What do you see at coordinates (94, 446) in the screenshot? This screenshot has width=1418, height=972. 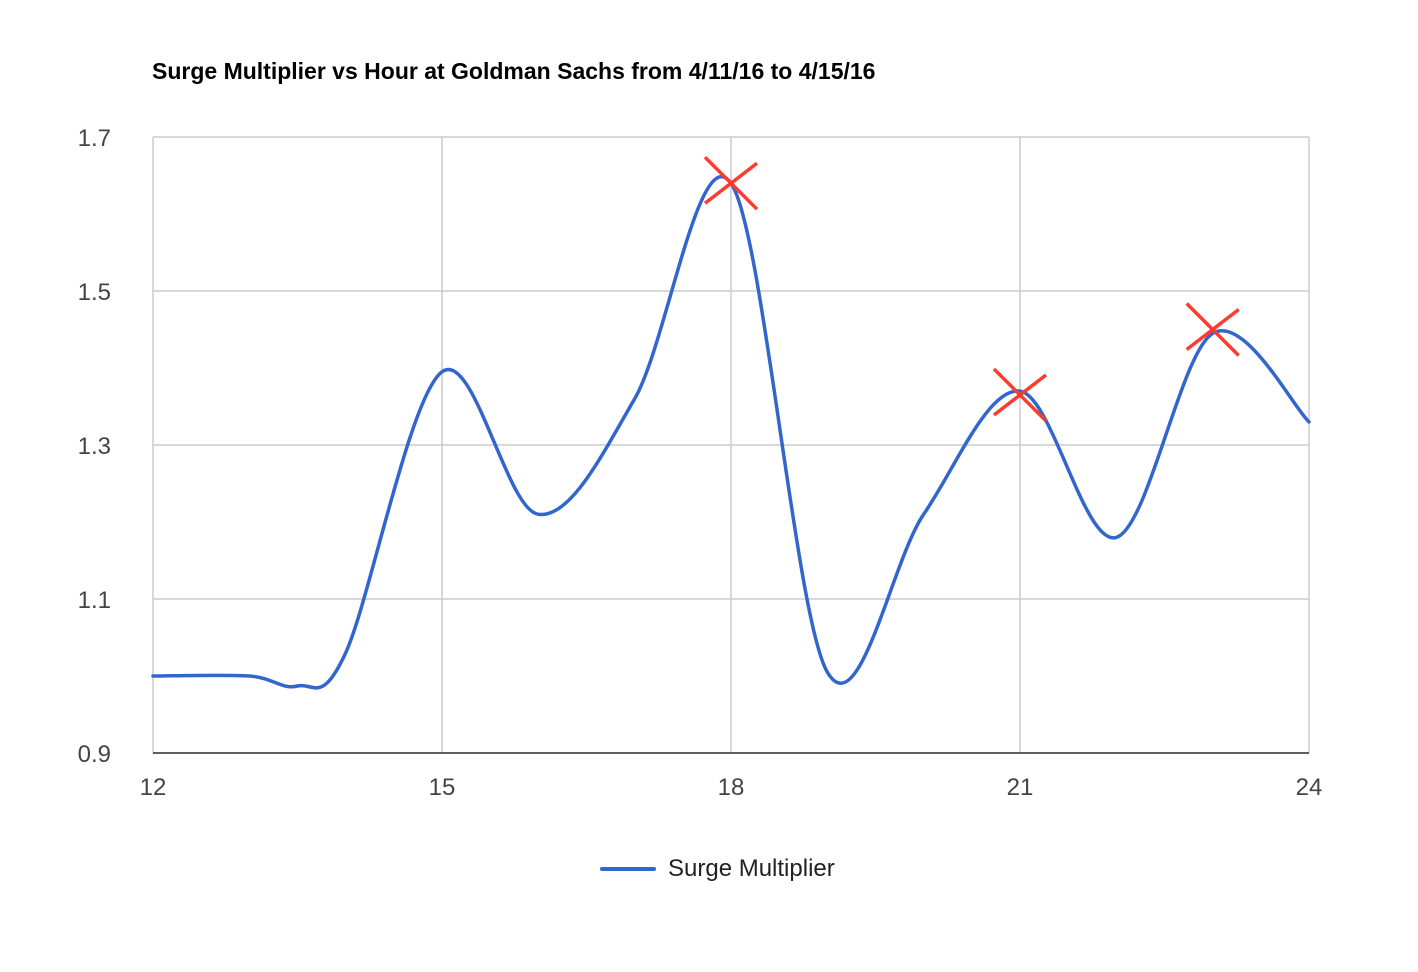 I see `y-tick-label: 1.3` at bounding box center [94, 446].